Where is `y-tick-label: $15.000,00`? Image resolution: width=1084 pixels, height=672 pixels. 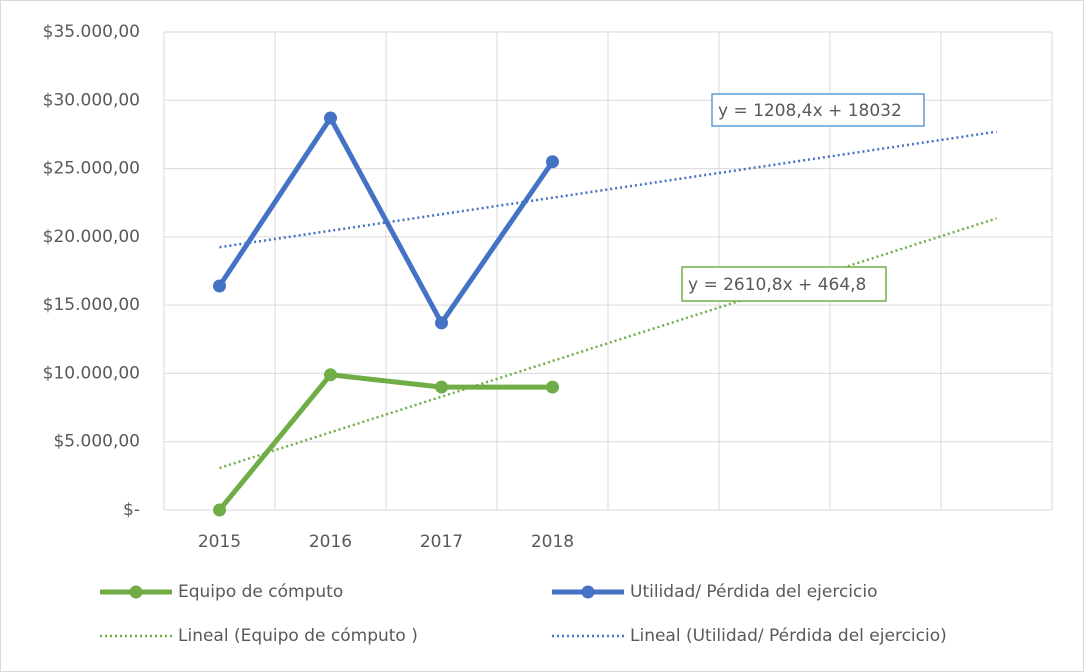
y-tick-label: $15.000,00 is located at coordinates (91, 305).